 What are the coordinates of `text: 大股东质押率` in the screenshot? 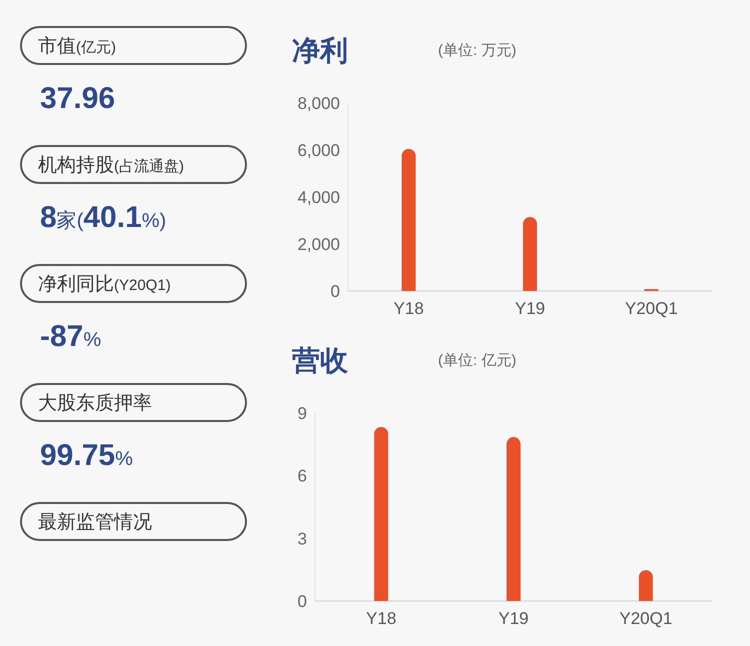 It's located at (95, 403).